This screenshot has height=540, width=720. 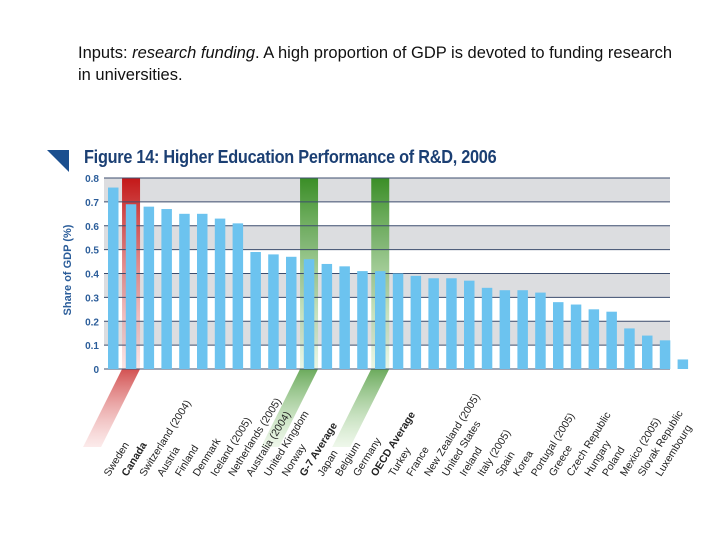 I want to click on y-tick-label: 0, so click(x=96, y=370).